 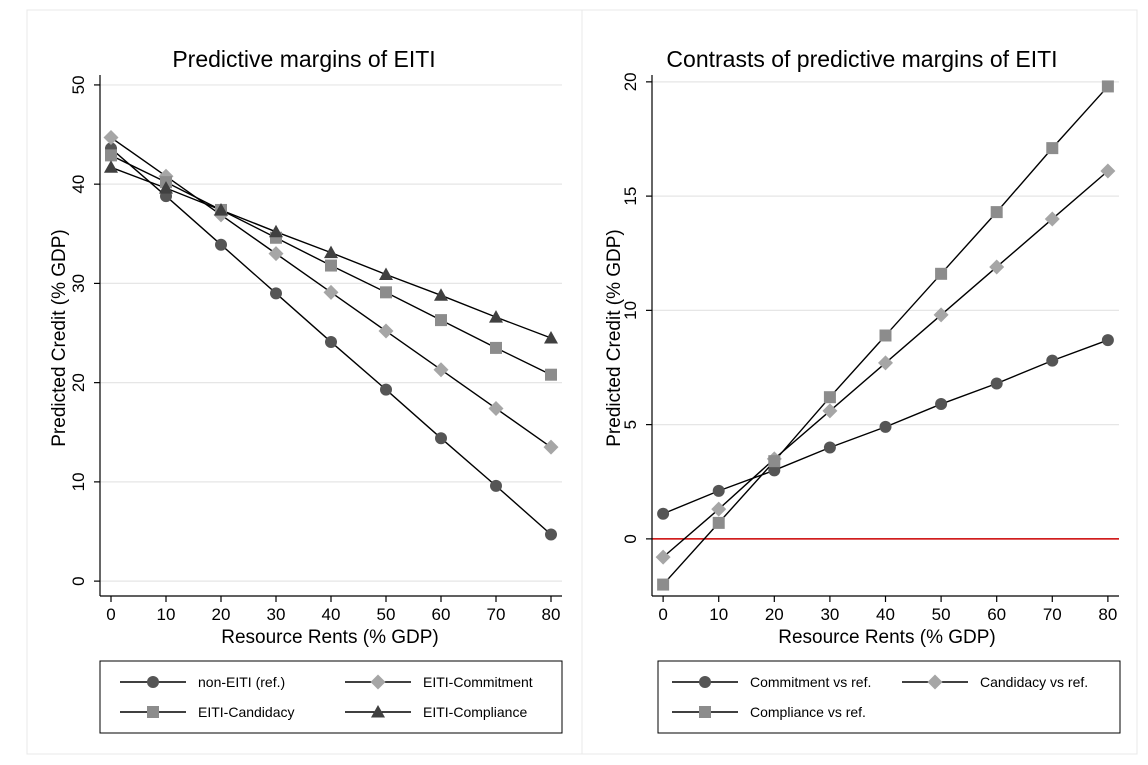 What do you see at coordinates (166, 614) in the screenshot?
I see `left-x-tick-label: 10` at bounding box center [166, 614].